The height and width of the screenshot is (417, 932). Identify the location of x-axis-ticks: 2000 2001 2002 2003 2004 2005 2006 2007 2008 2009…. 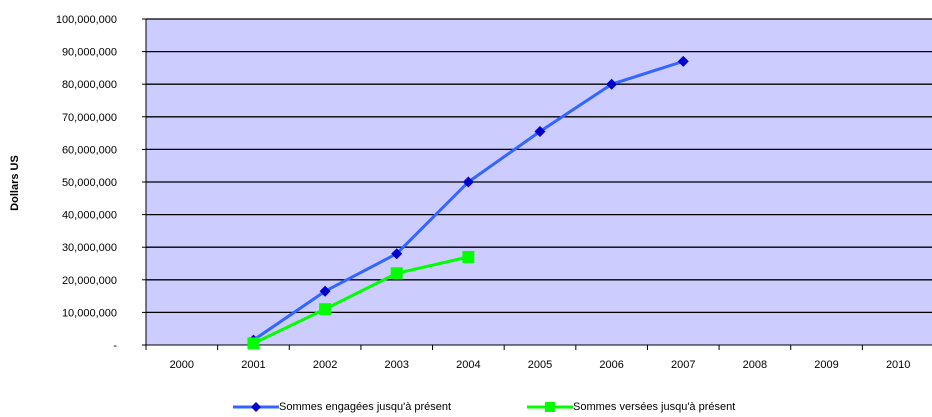
(527, 358).